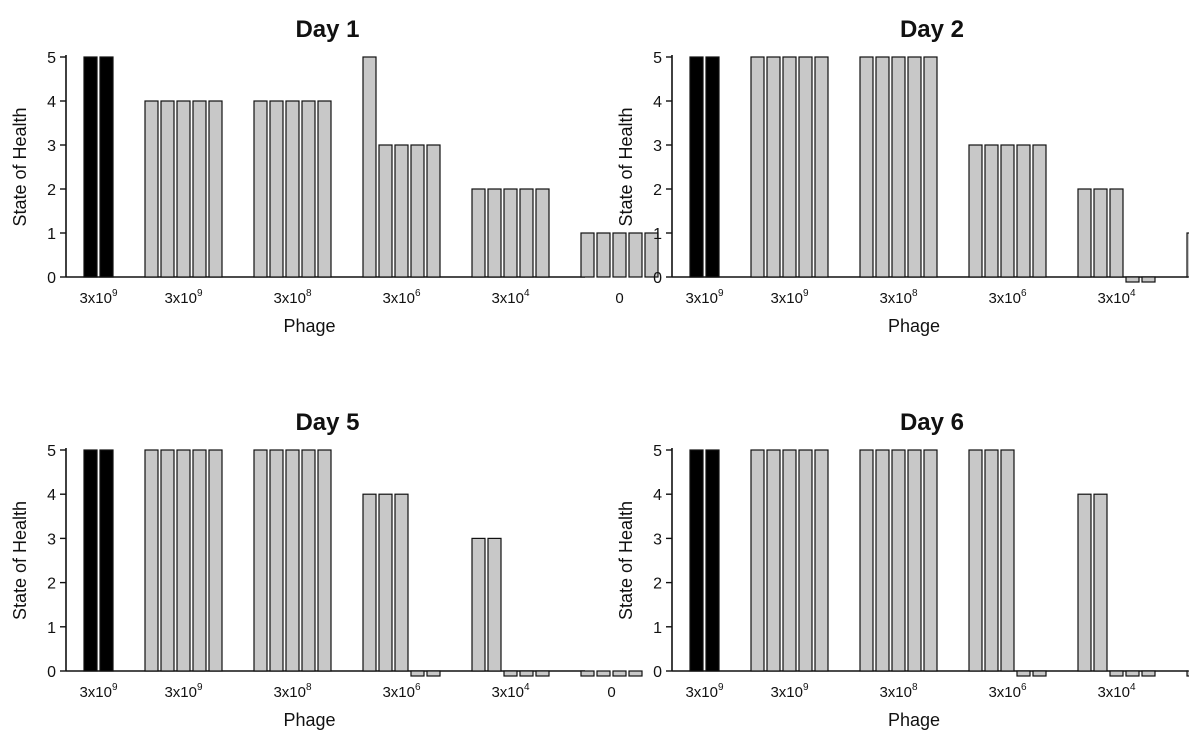  Describe the element at coordinates (932, 422) in the screenshot. I see `chart-title: Day 6` at that location.